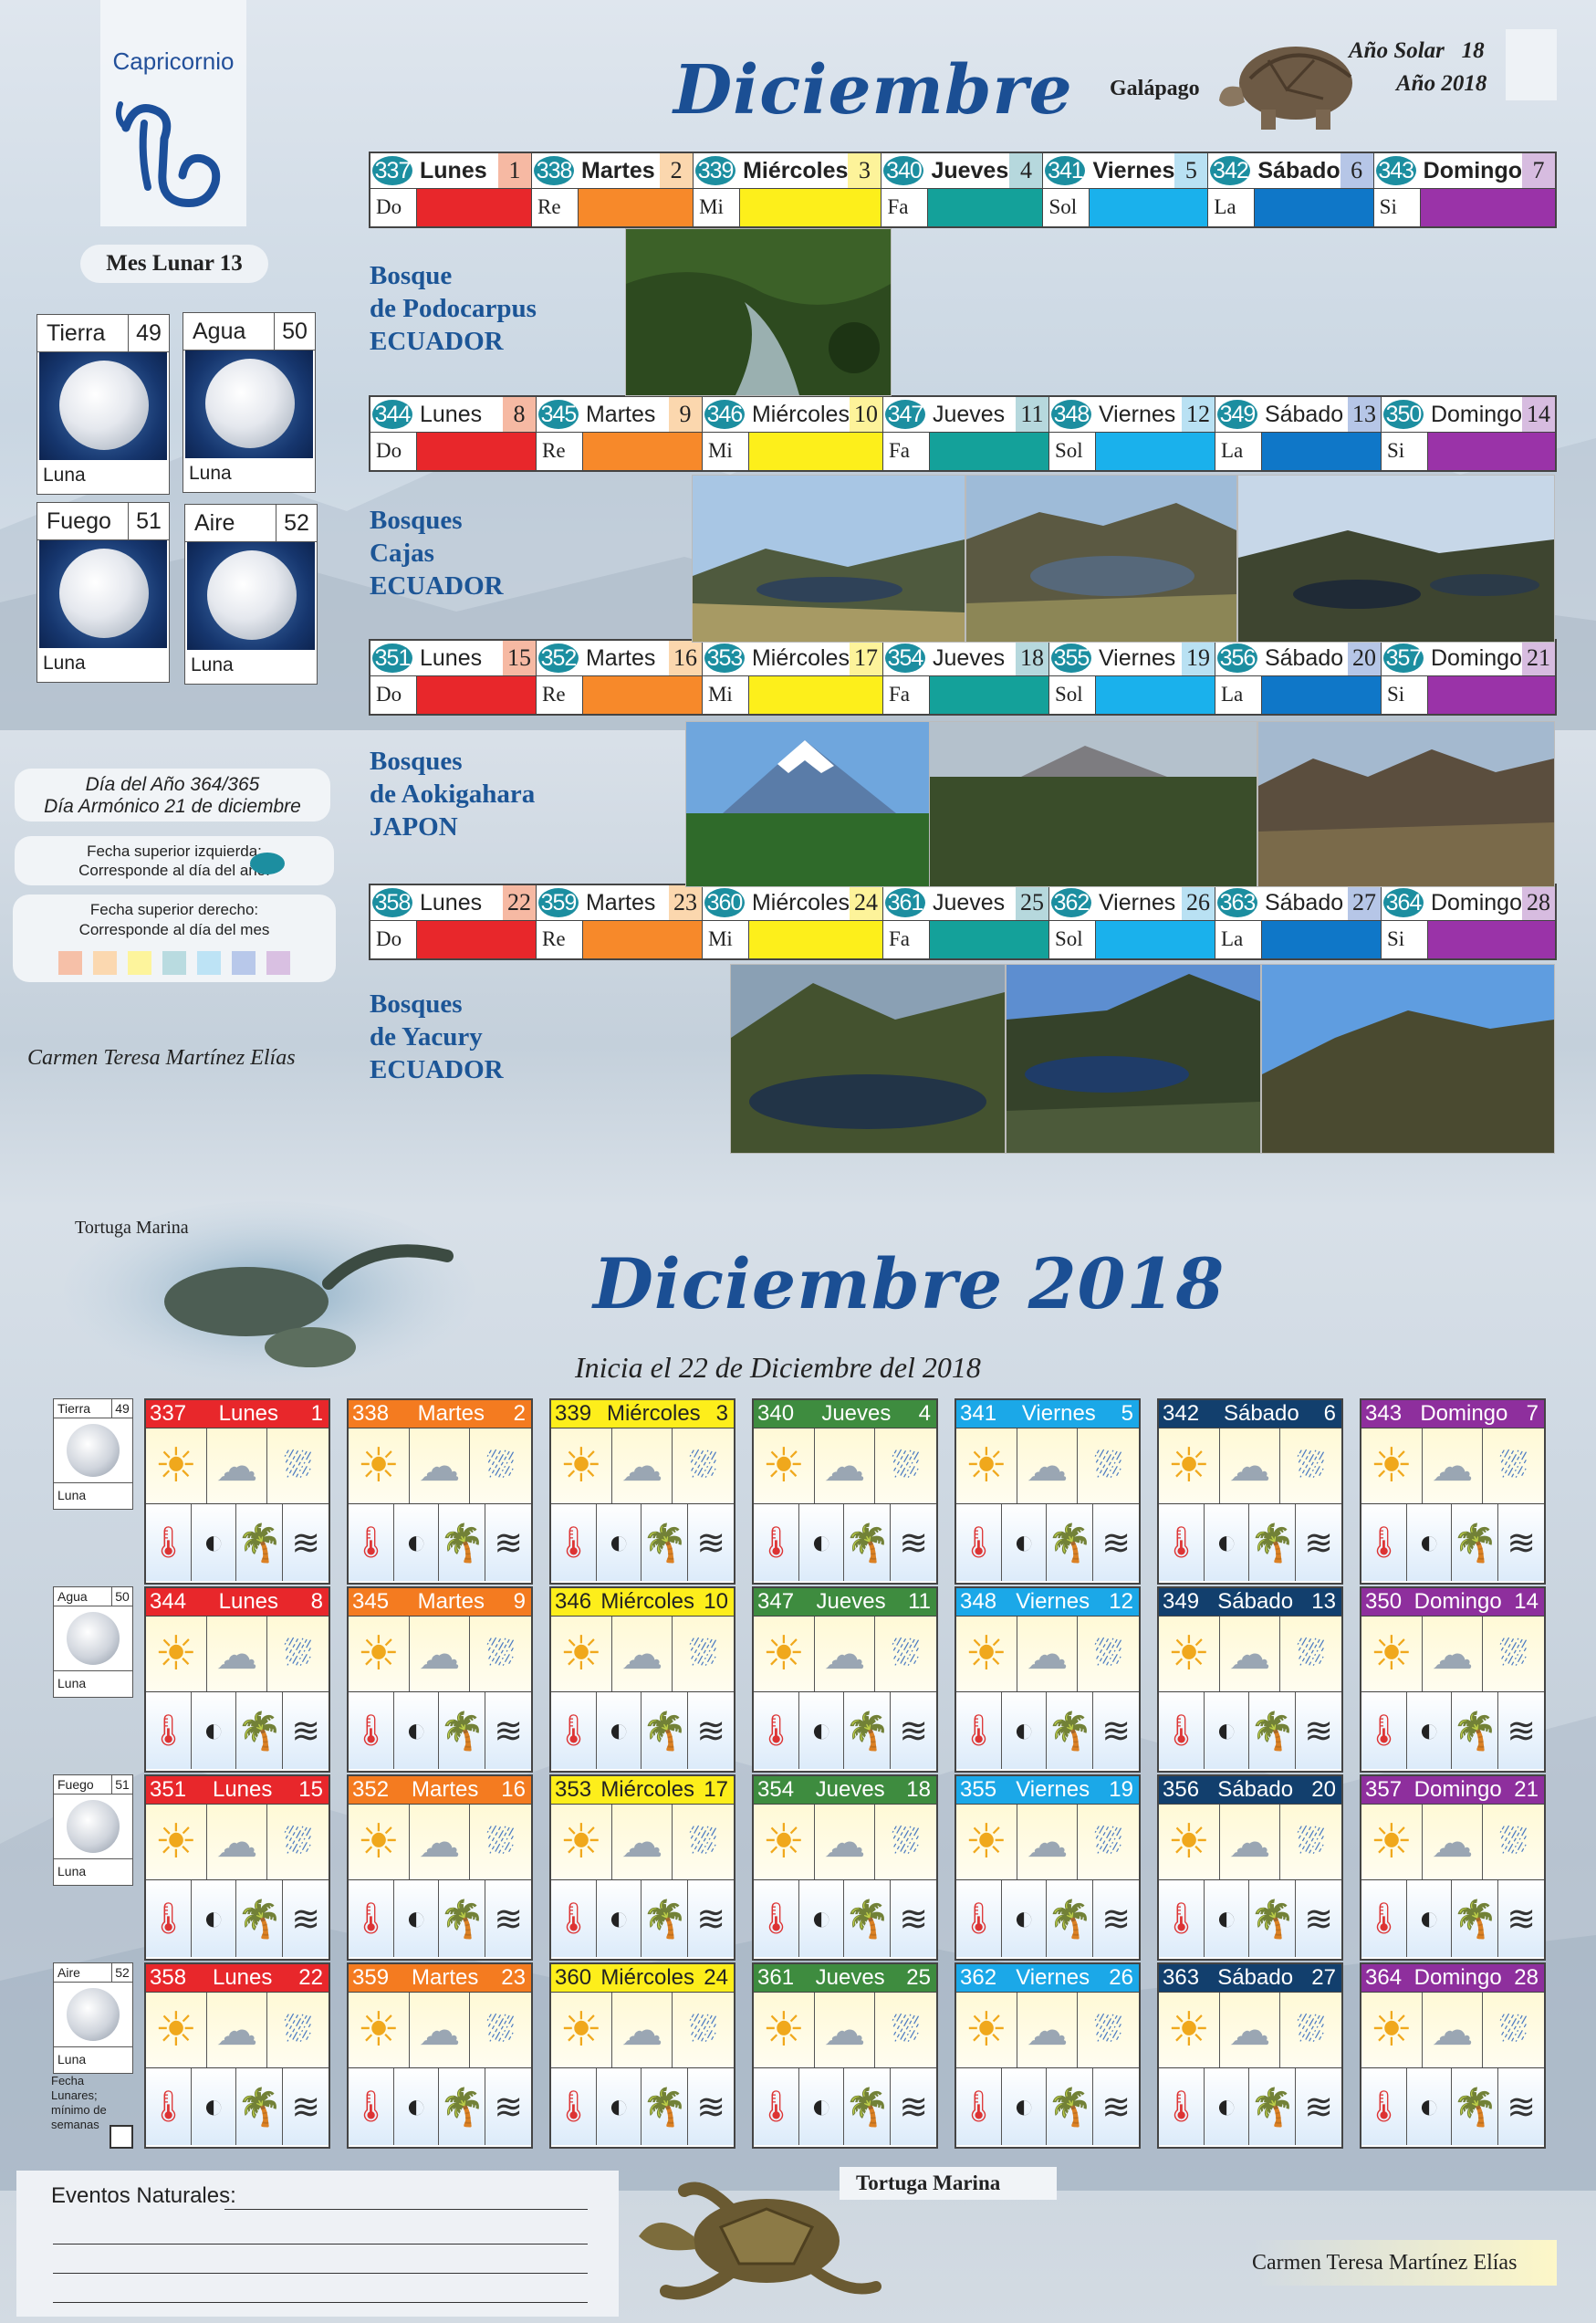 Image resolution: width=1596 pixels, height=2323 pixels. What do you see at coordinates (1298, 677) in the screenshot?
I see `day-cell: 356 Sábado 20 La` at bounding box center [1298, 677].